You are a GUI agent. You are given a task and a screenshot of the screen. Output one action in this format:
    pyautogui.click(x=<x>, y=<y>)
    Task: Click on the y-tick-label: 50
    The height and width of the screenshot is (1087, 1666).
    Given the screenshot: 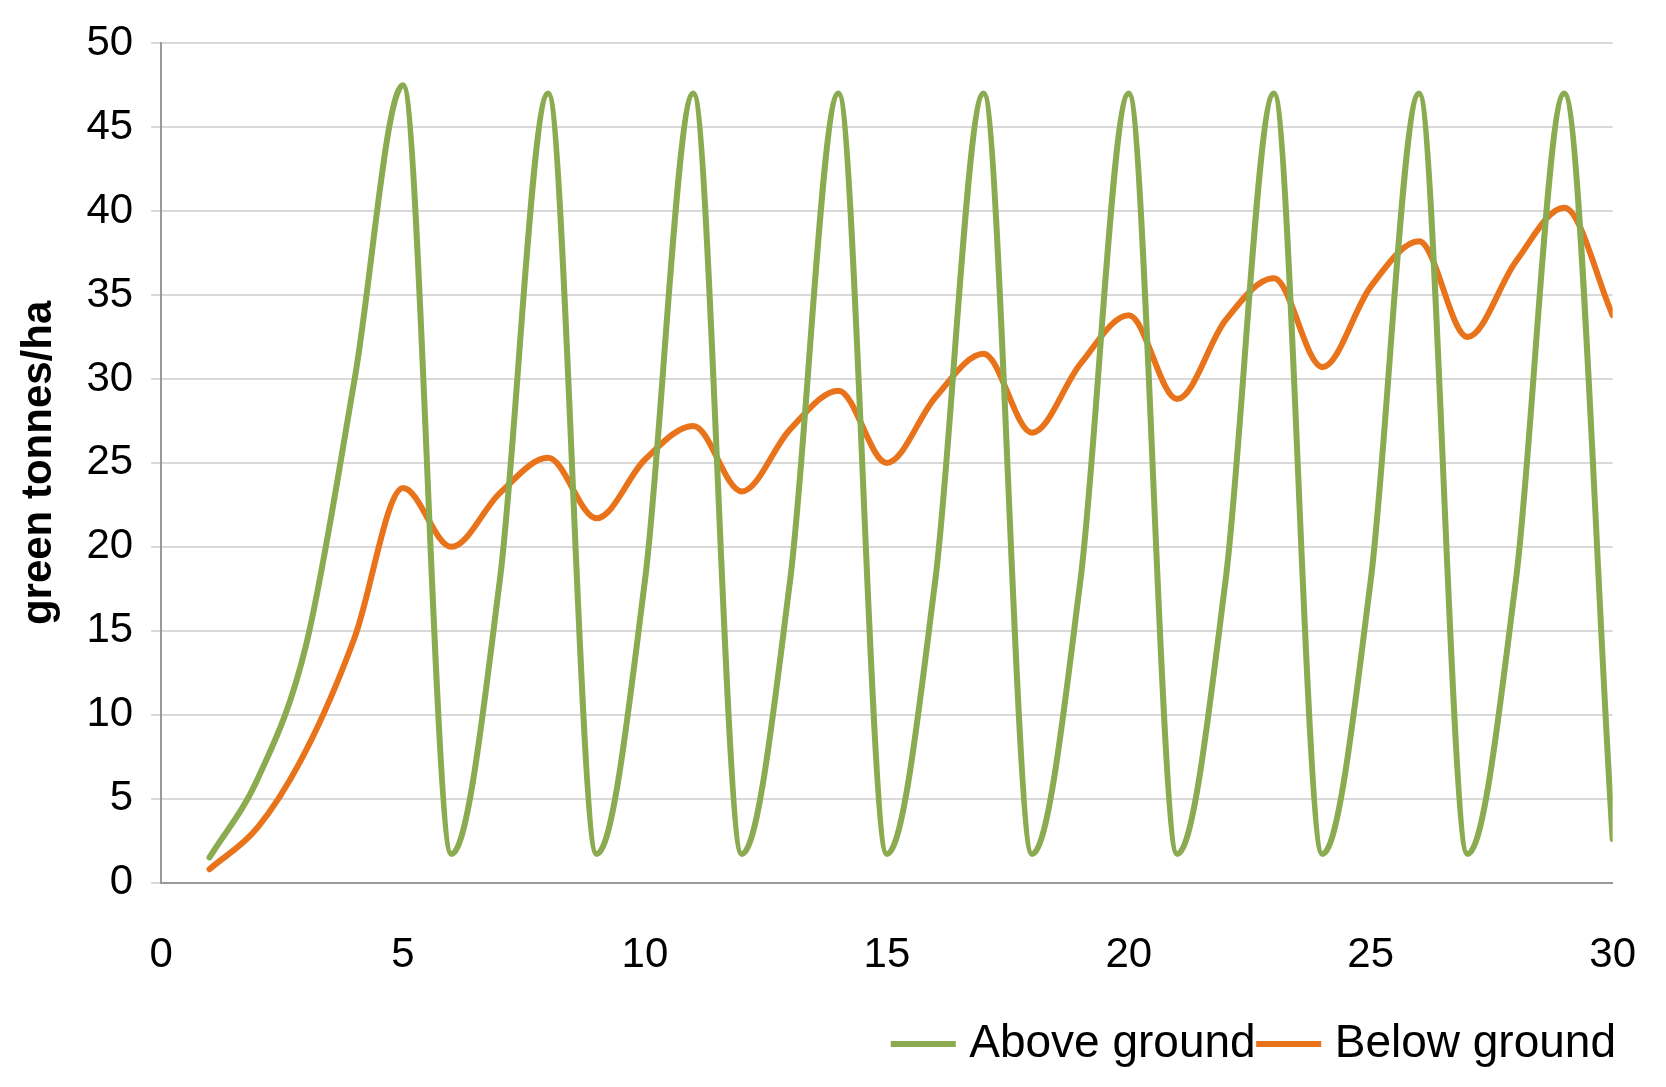 What is the action you would take?
    pyautogui.click(x=110, y=40)
    